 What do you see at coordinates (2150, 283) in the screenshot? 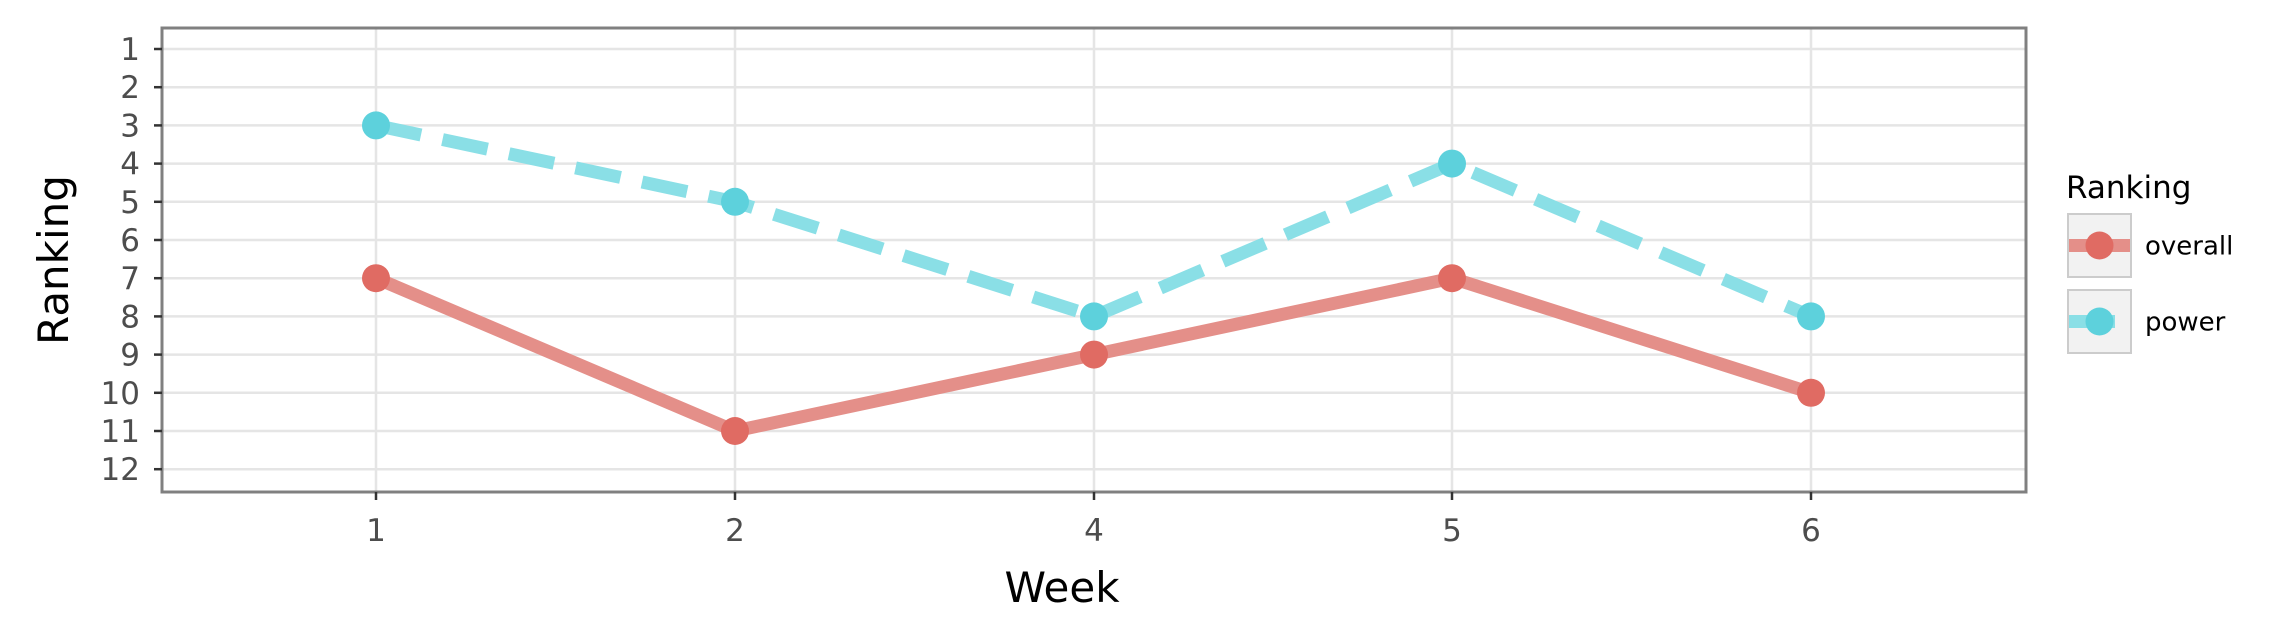
I see `legend-items: overall power` at bounding box center [2150, 283].